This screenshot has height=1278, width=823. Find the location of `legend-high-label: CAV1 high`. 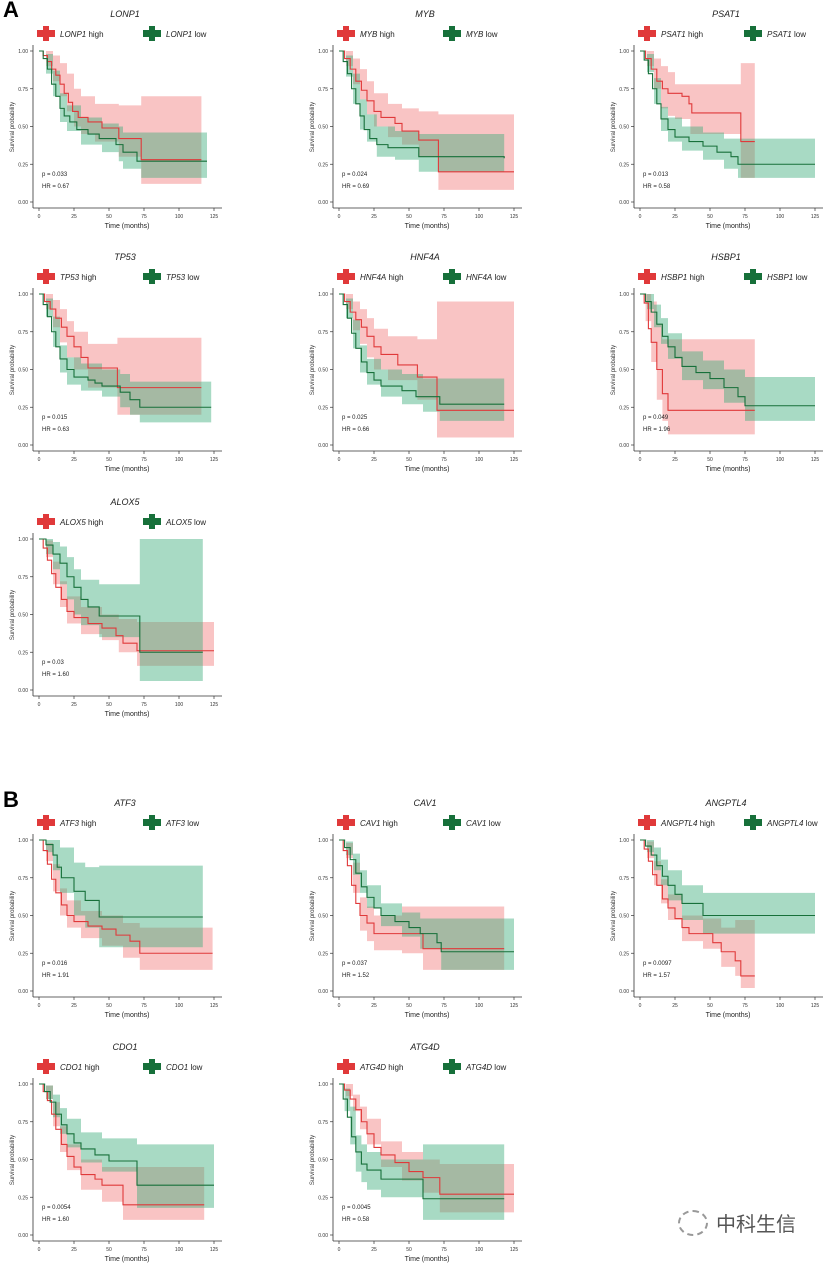

legend-high-label: CAV1 high is located at coordinates (379, 823).